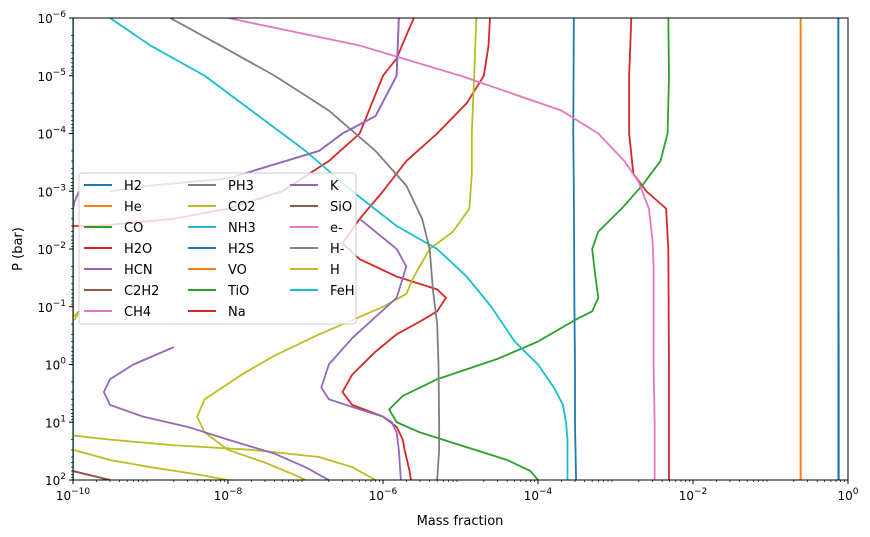  I want to click on x-tick-label: 10⁻¹⁰, so click(73, 495).